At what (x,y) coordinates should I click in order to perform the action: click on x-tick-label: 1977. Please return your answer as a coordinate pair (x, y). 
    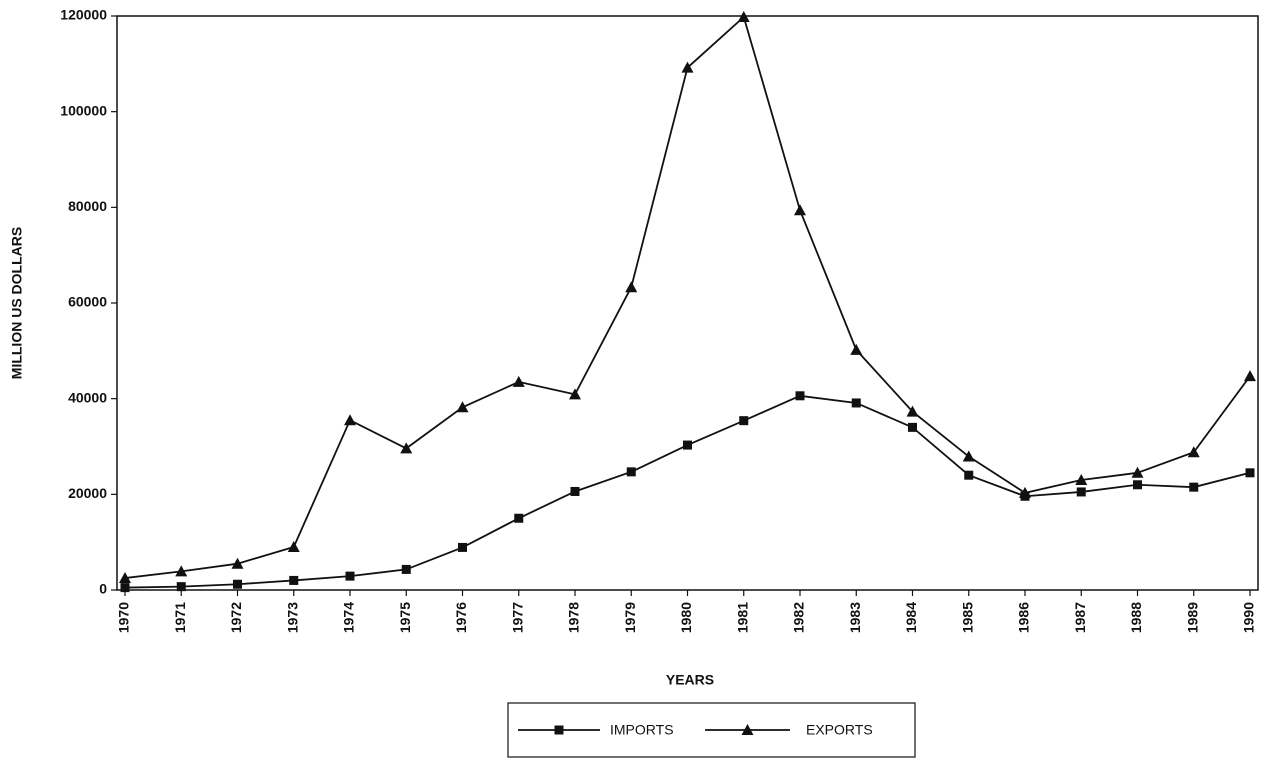
    Looking at the image, I should click on (517, 617).